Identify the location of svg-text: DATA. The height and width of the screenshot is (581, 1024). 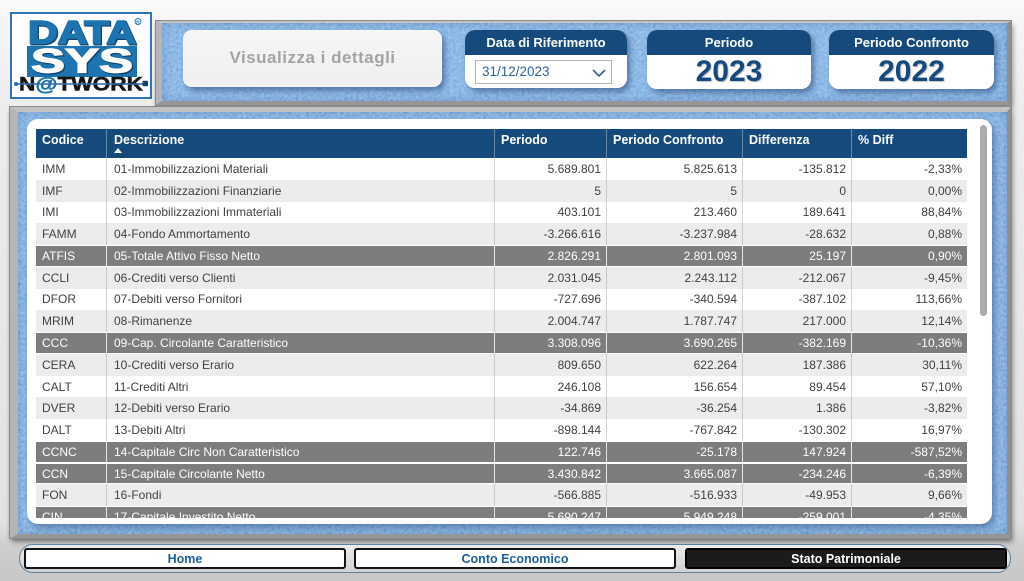
(82, 32).